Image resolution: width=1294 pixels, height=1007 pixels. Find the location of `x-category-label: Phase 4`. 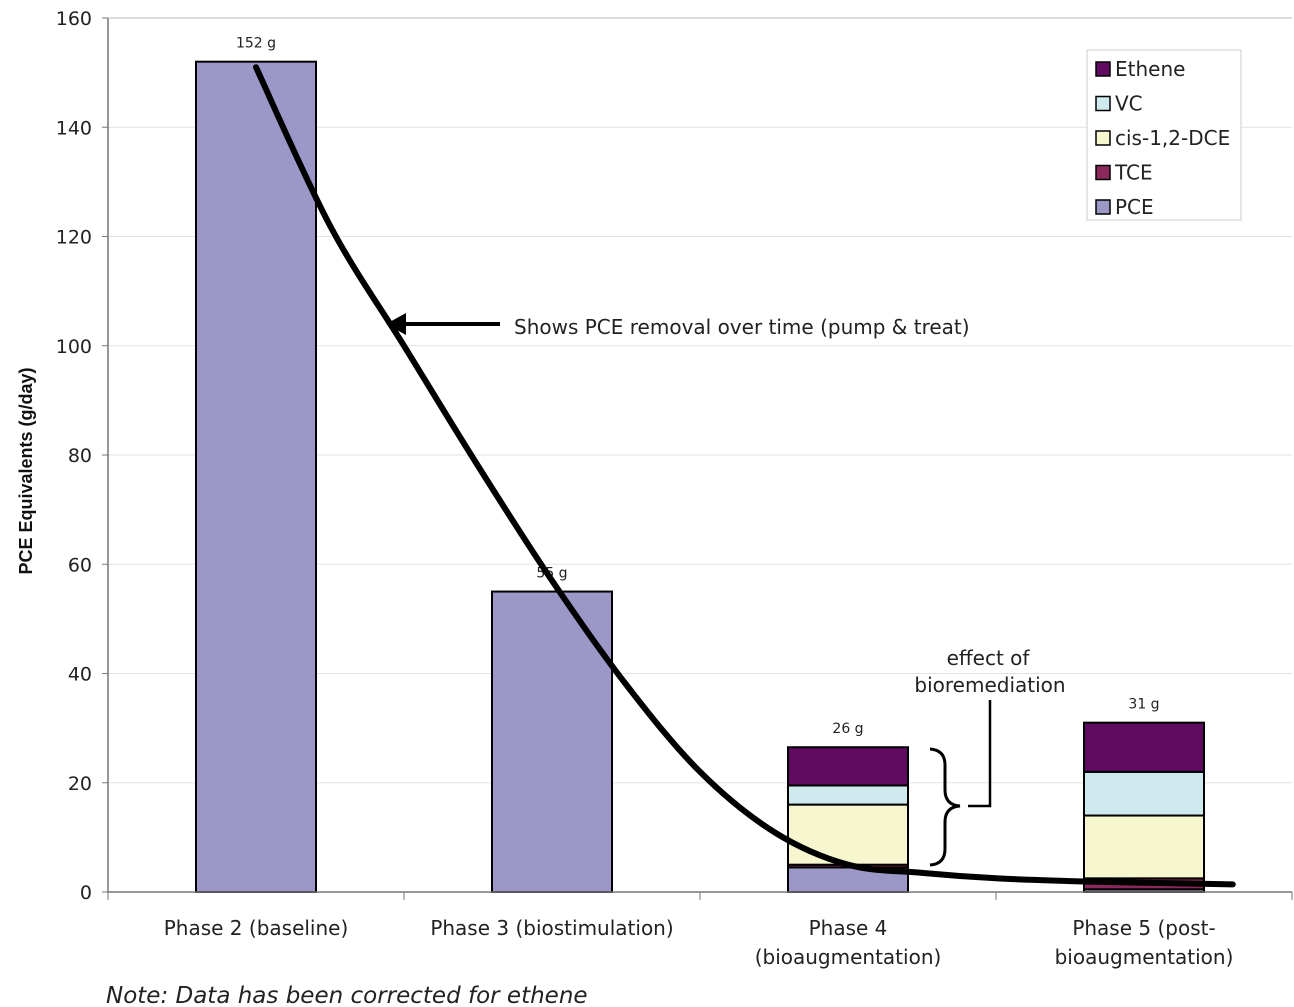

x-category-label: Phase 4 is located at coordinates (848, 928).